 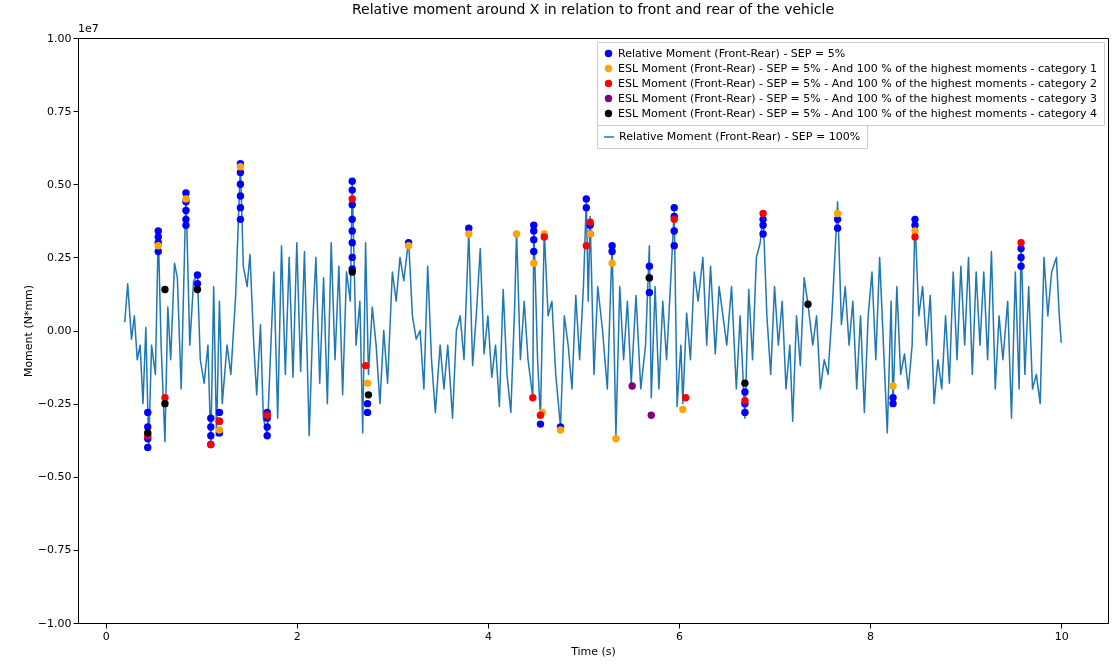 What do you see at coordinates (28, 331) in the screenshot?
I see `y-axis-title: Moment (N*mm)` at bounding box center [28, 331].